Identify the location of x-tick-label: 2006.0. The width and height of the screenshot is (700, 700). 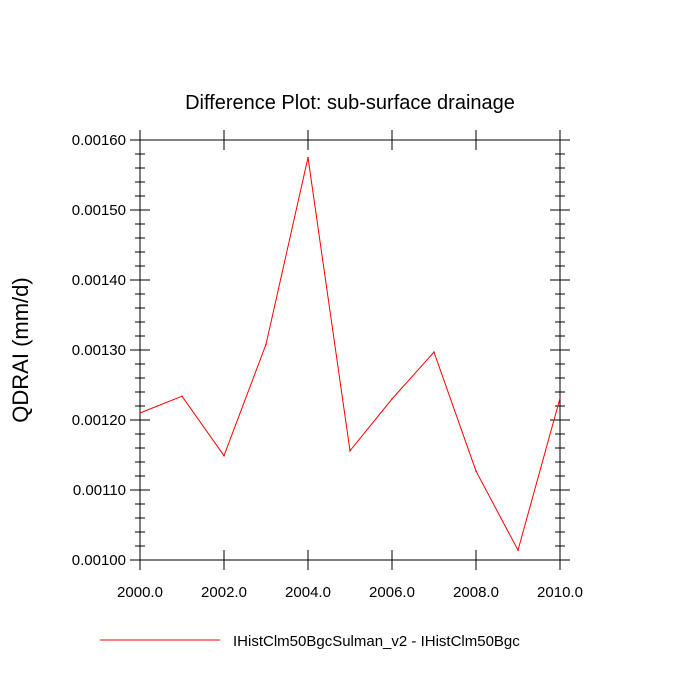
(392, 592).